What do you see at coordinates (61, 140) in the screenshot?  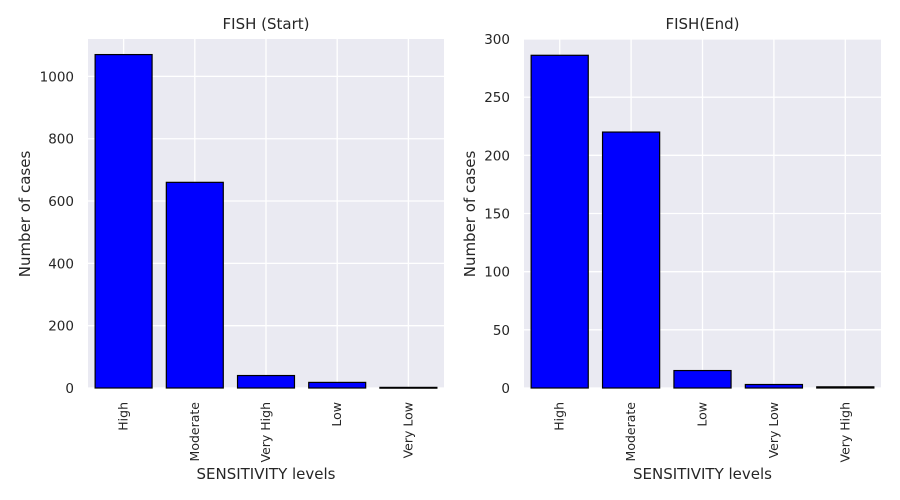 I see `y-tick-label: 800` at bounding box center [61, 140].